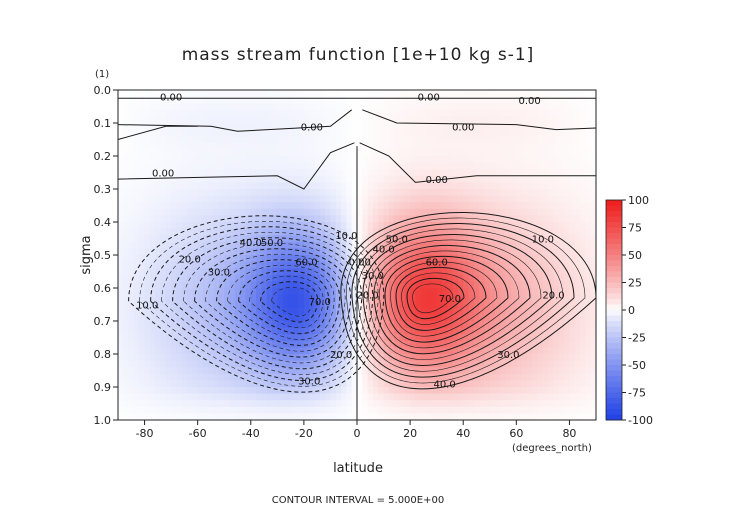  Describe the element at coordinates (450, 299) in the screenshot. I see `contour-label: 70.0` at that location.